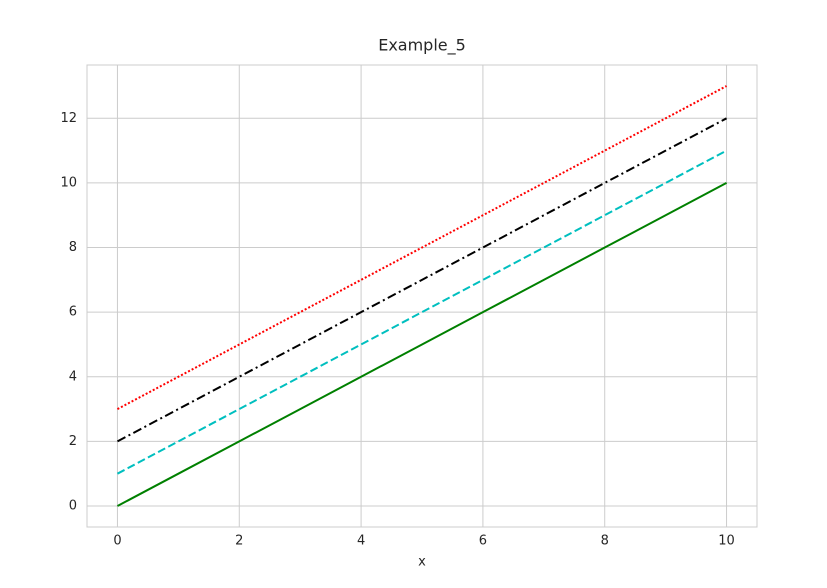  I want to click on y-tick-label: 12, so click(68, 118).